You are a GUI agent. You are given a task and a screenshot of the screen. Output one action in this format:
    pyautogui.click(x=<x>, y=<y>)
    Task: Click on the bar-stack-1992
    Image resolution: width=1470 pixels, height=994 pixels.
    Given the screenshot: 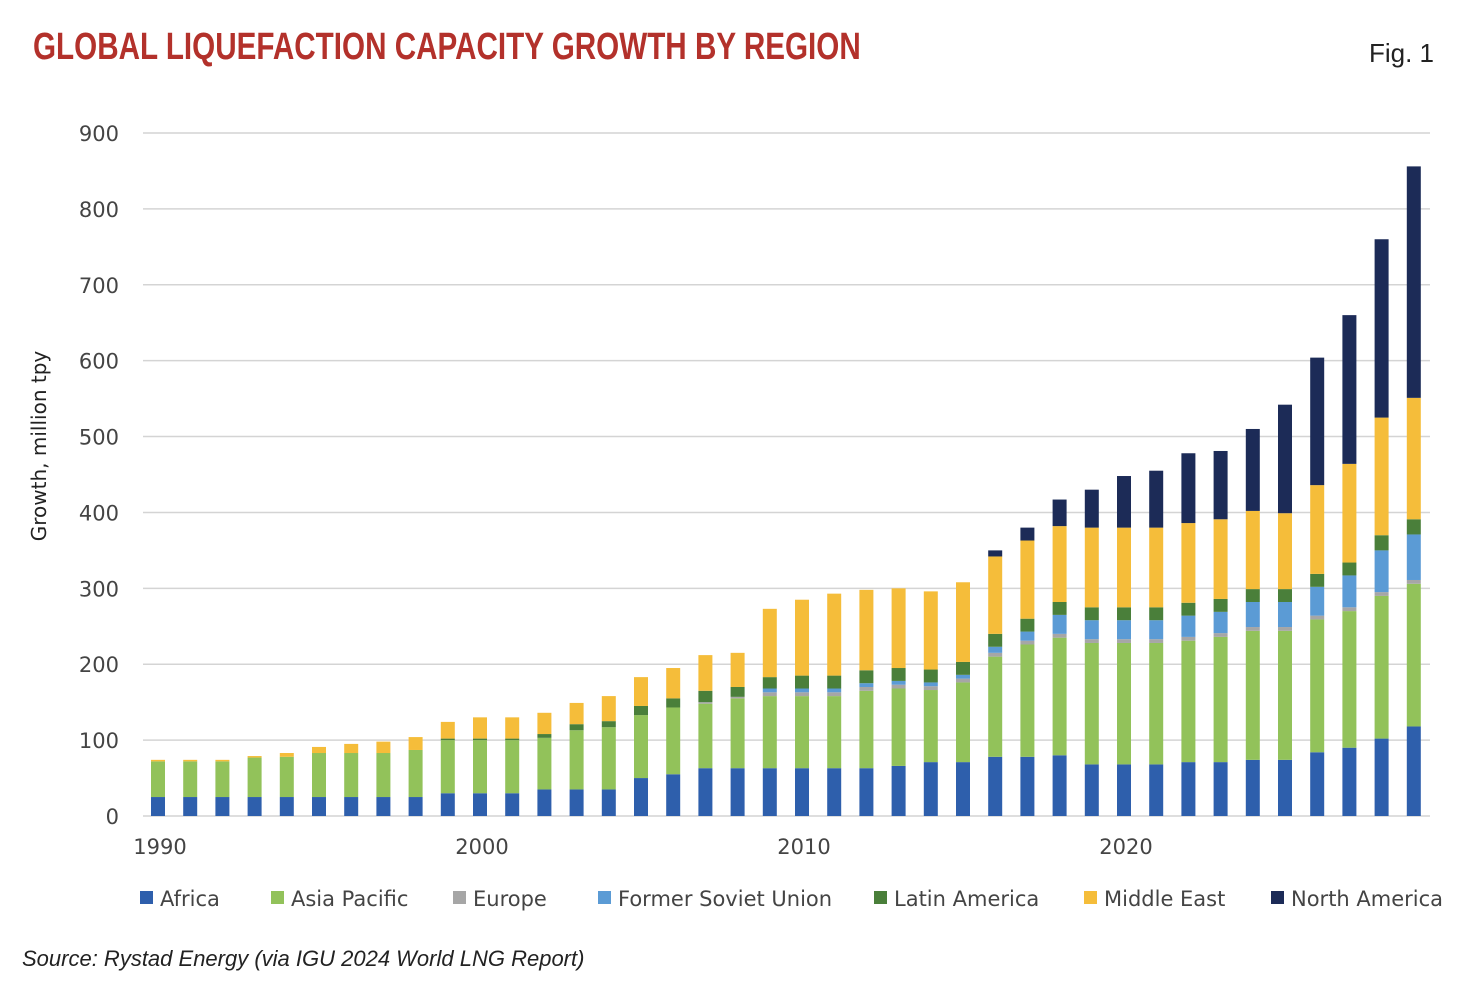 What is the action you would take?
    pyautogui.click(x=222, y=787)
    